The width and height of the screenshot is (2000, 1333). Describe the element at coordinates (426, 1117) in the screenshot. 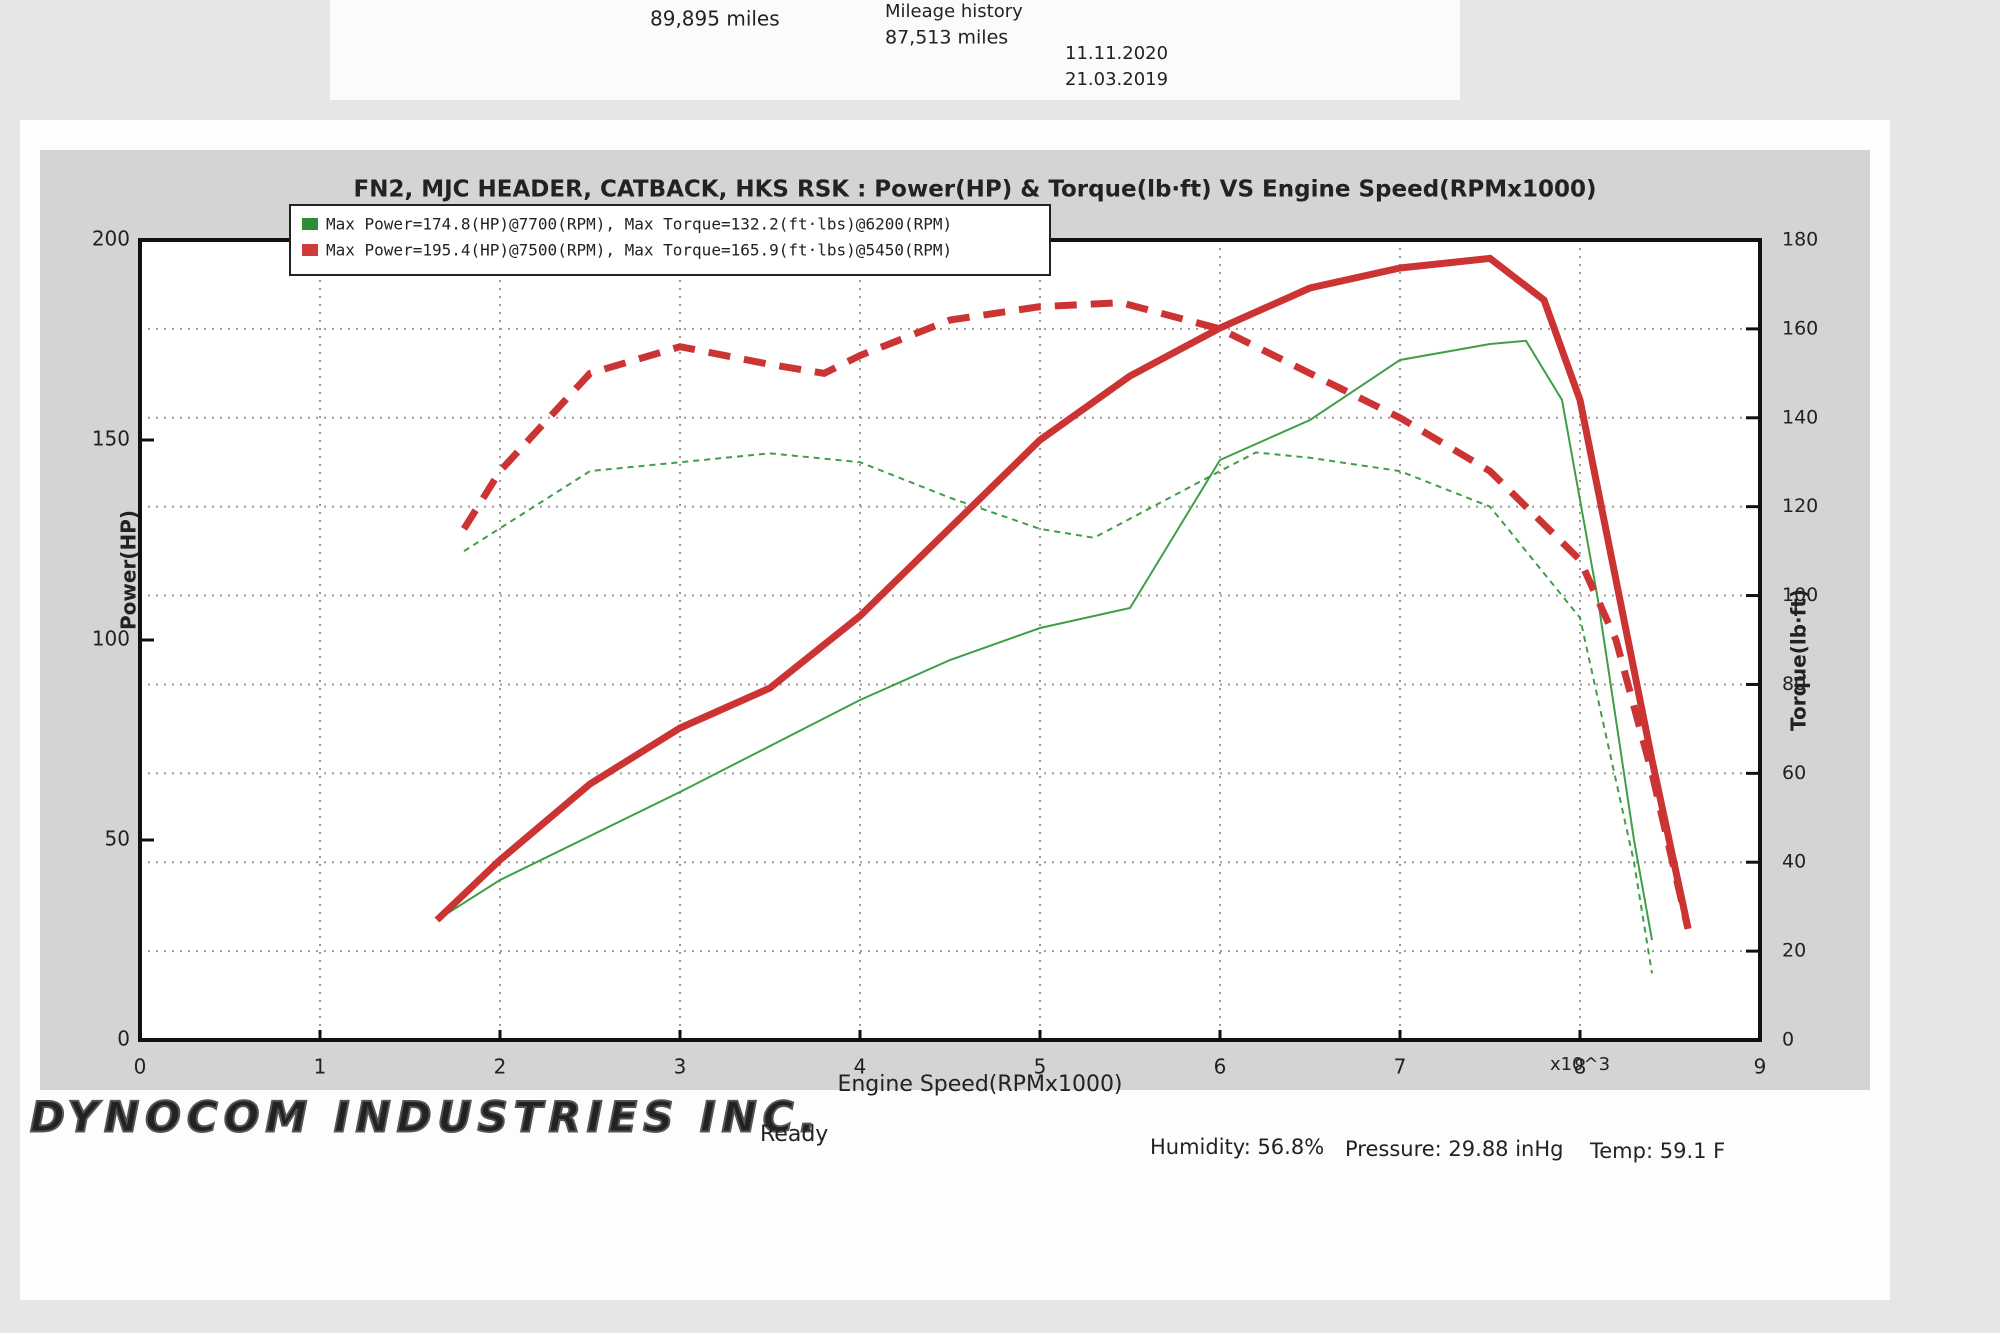

I see `brand: DYNOCOM INDUSTRIES INC.` at that location.